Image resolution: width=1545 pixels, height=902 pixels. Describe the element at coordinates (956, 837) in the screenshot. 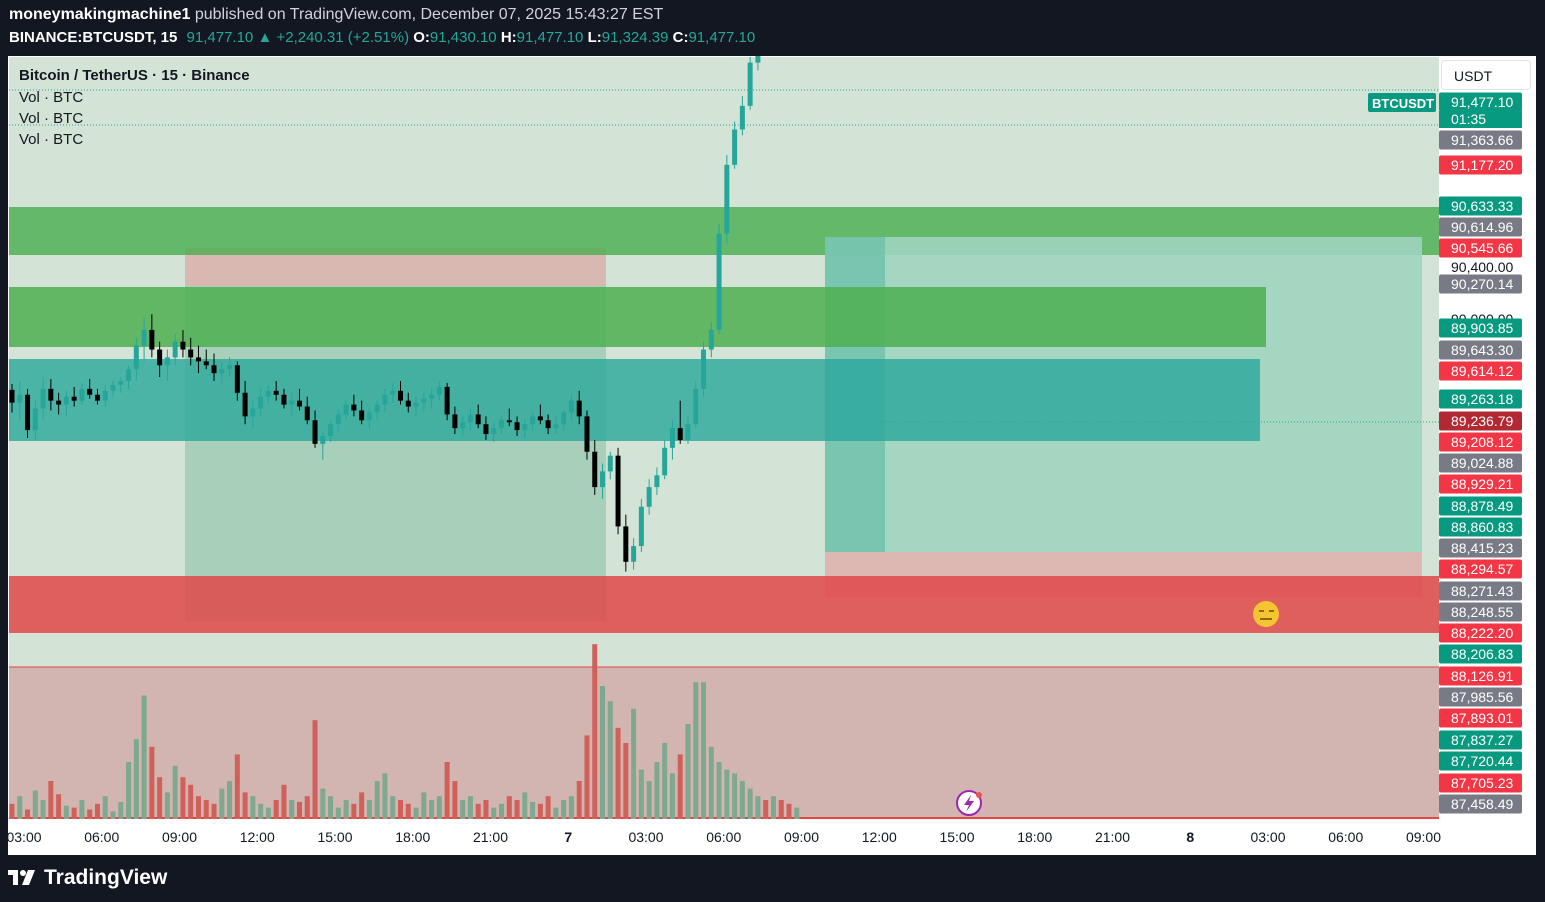

I see `time-tick-label: 15:00` at that location.